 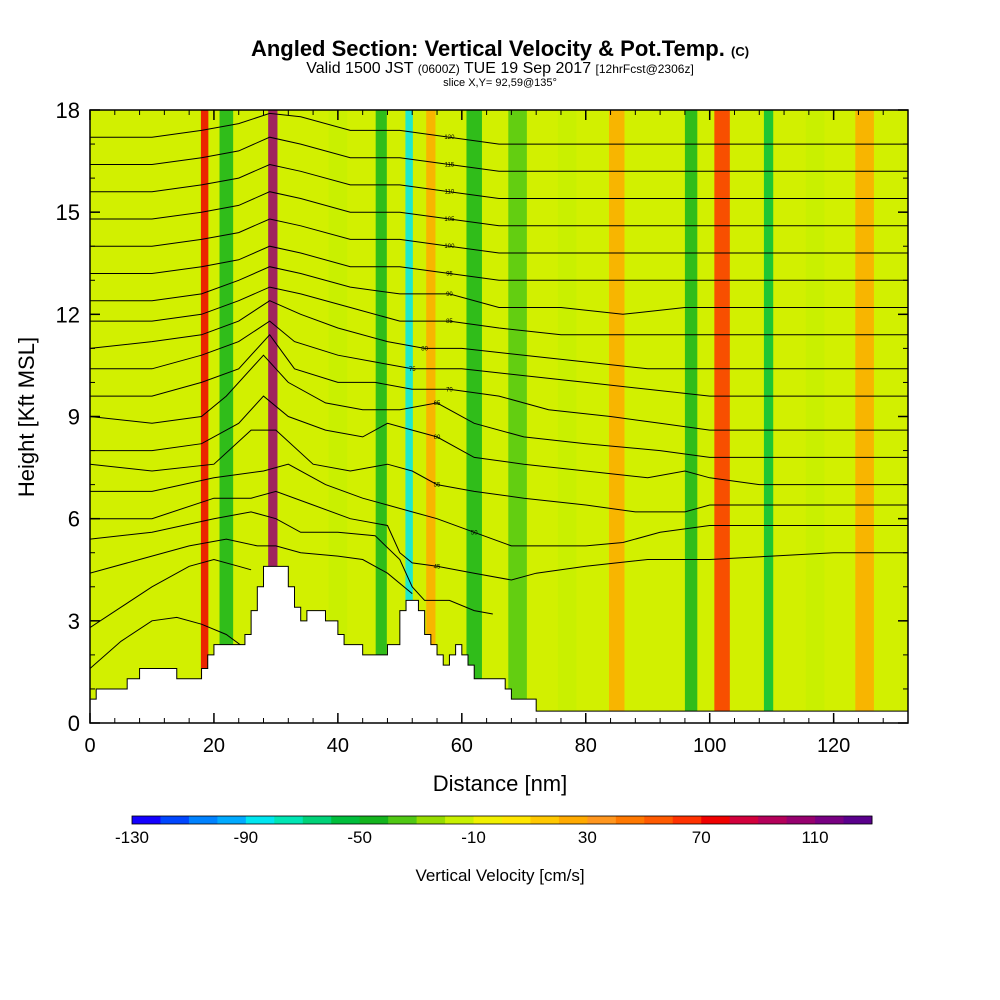 What do you see at coordinates (833, 746) in the screenshot?
I see `x-tick-label: 120` at bounding box center [833, 746].